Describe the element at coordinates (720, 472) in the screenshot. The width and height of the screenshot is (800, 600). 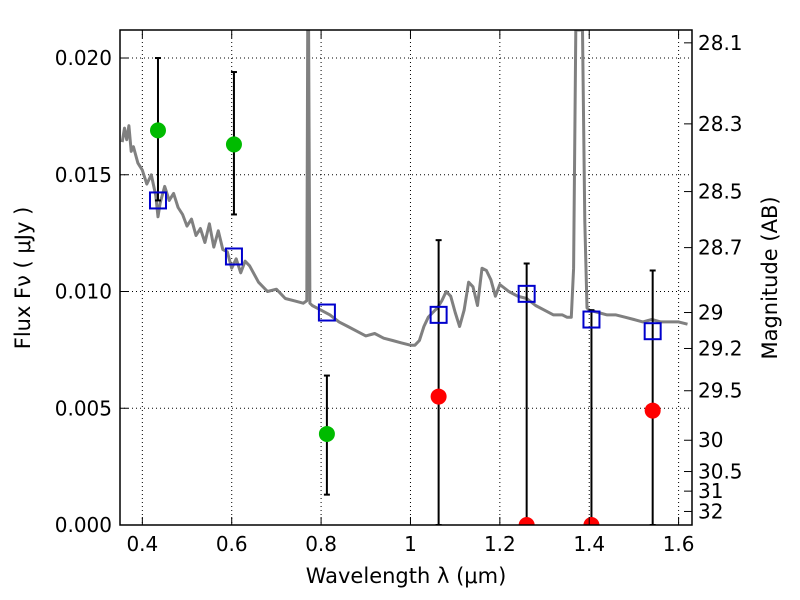
I see `y2-tick-label: 30.5` at that location.